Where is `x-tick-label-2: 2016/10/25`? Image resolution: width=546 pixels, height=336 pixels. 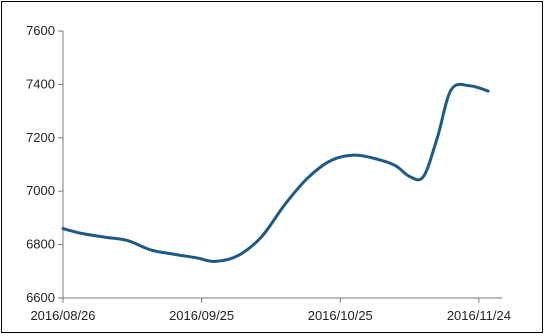 x-tick-label-2: 2016/10/25 is located at coordinates (340, 315).